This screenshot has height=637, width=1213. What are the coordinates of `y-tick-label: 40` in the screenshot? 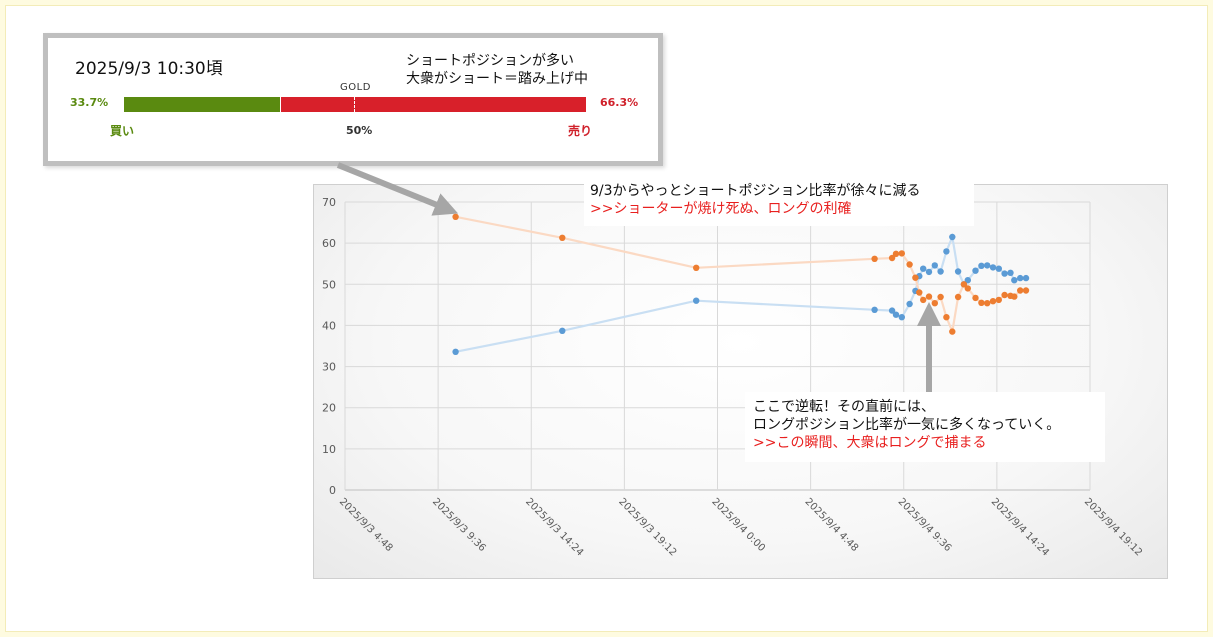 It's located at (329, 325).